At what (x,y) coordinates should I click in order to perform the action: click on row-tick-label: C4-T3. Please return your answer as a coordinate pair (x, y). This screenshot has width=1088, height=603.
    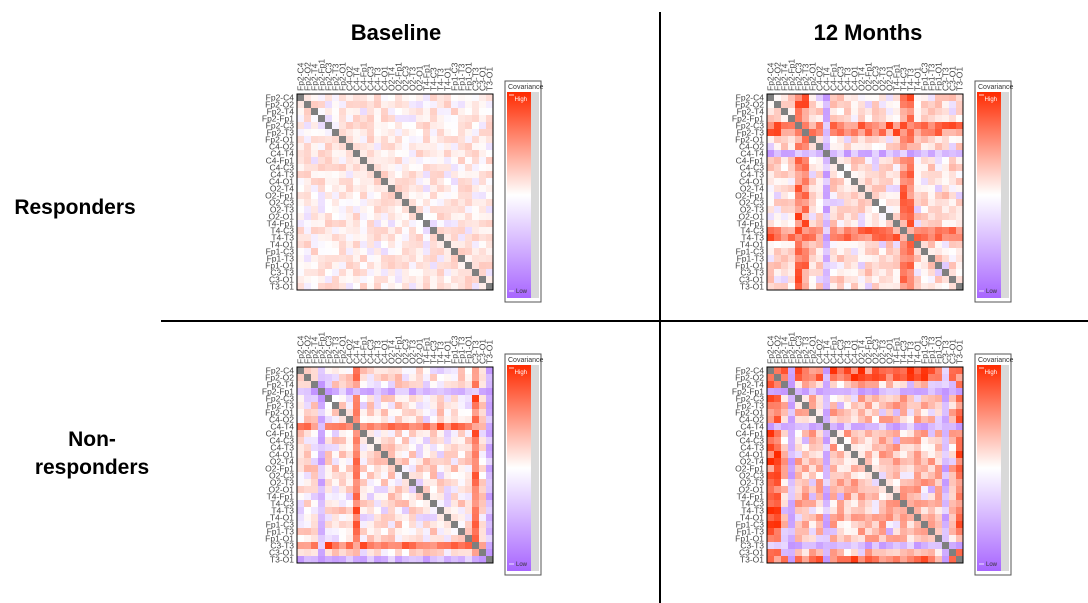
    Looking at the image, I should click on (752, 175).